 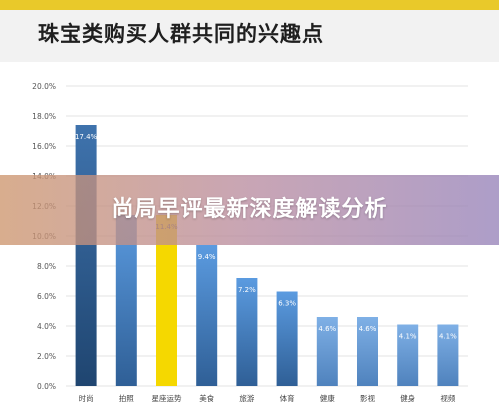 What do you see at coordinates (207, 257) in the screenshot?
I see `data-label-3: 9.4%` at bounding box center [207, 257].